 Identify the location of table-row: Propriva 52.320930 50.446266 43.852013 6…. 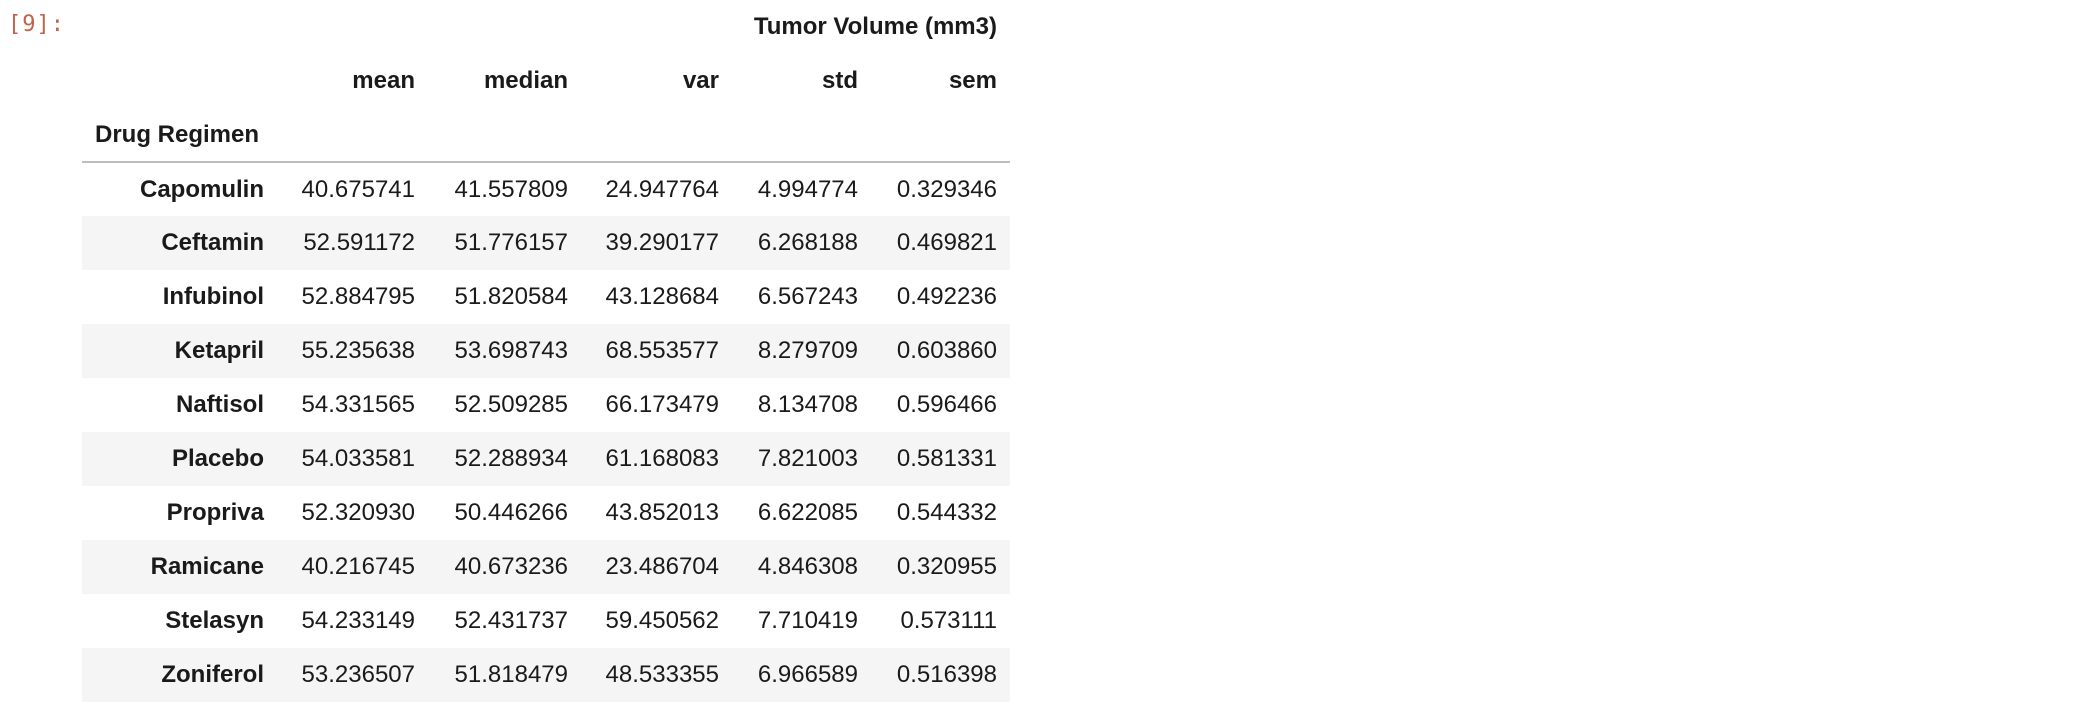
(546, 513).